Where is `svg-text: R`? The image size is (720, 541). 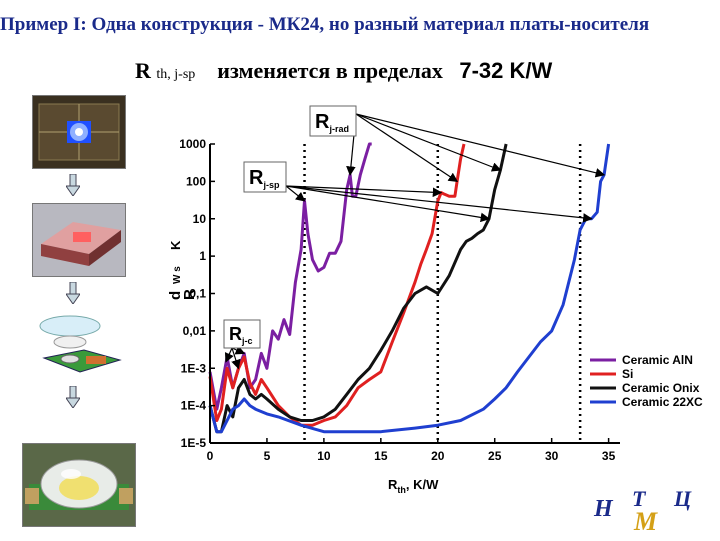 svg-text: R is located at coordinates (189, 294).